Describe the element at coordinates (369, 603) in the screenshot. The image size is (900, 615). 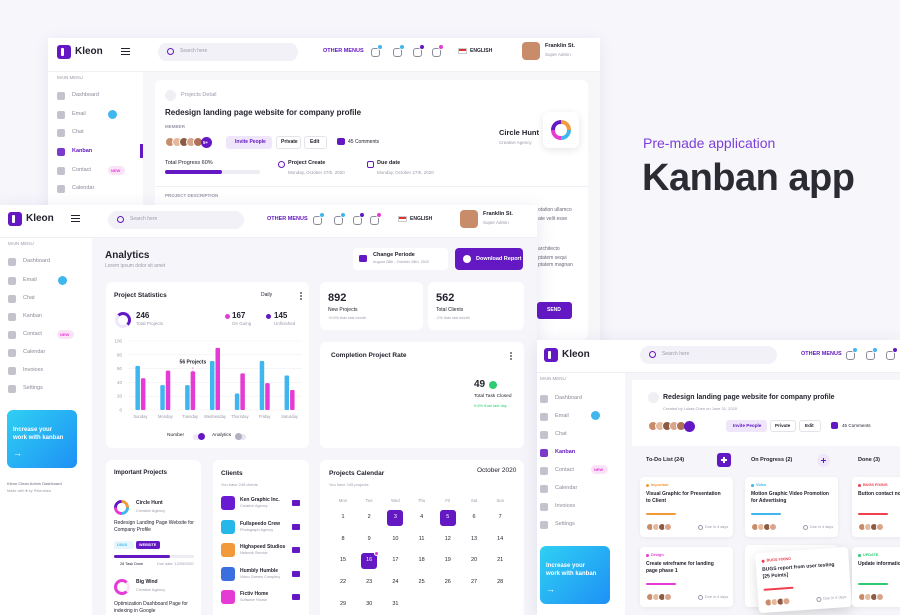
I see `day: 30` at that location.